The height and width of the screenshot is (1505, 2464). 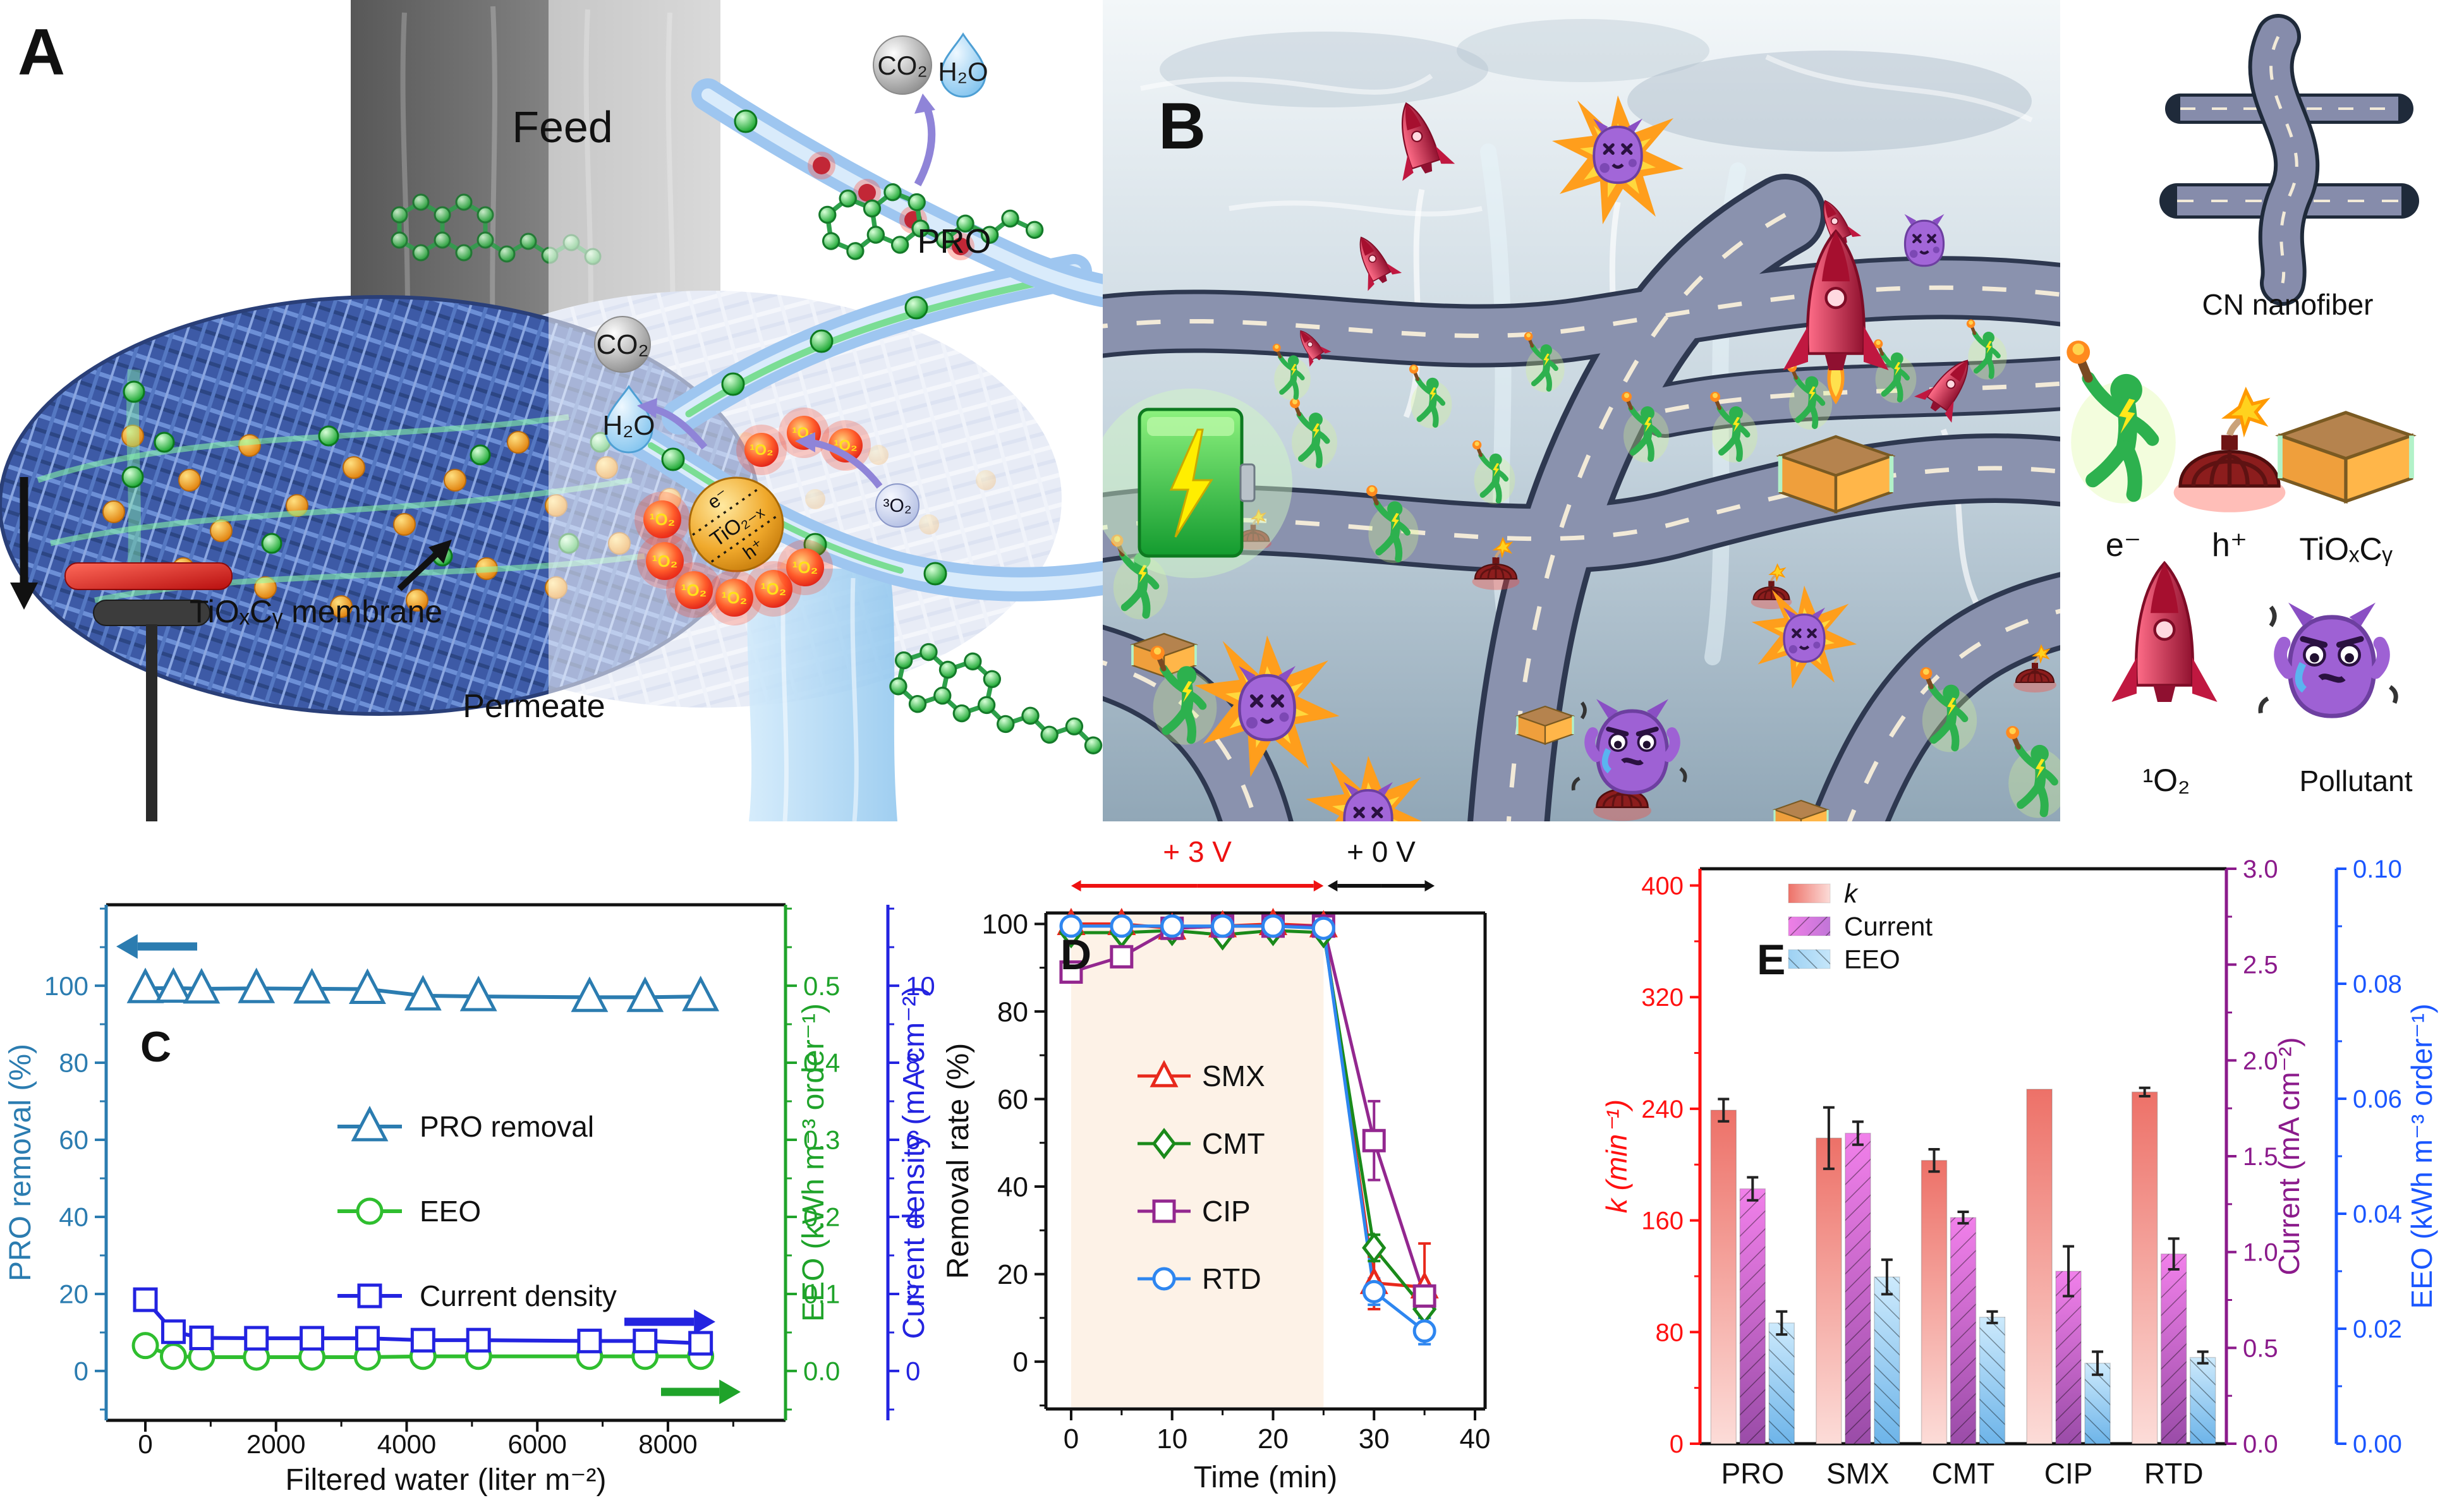 I want to click on cn-nanofiber-road-icon, so click(x=2289, y=160).